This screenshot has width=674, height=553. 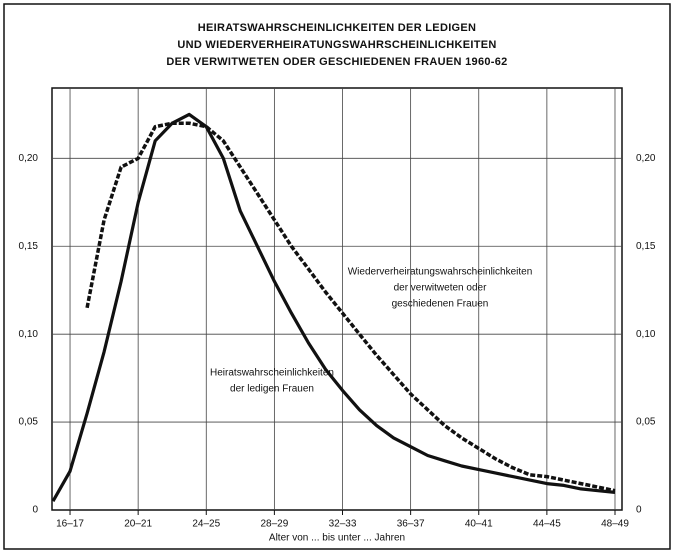 I want to click on x-axis-label: Alter von ... bis unter ... Jahren, so click(x=337, y=538).